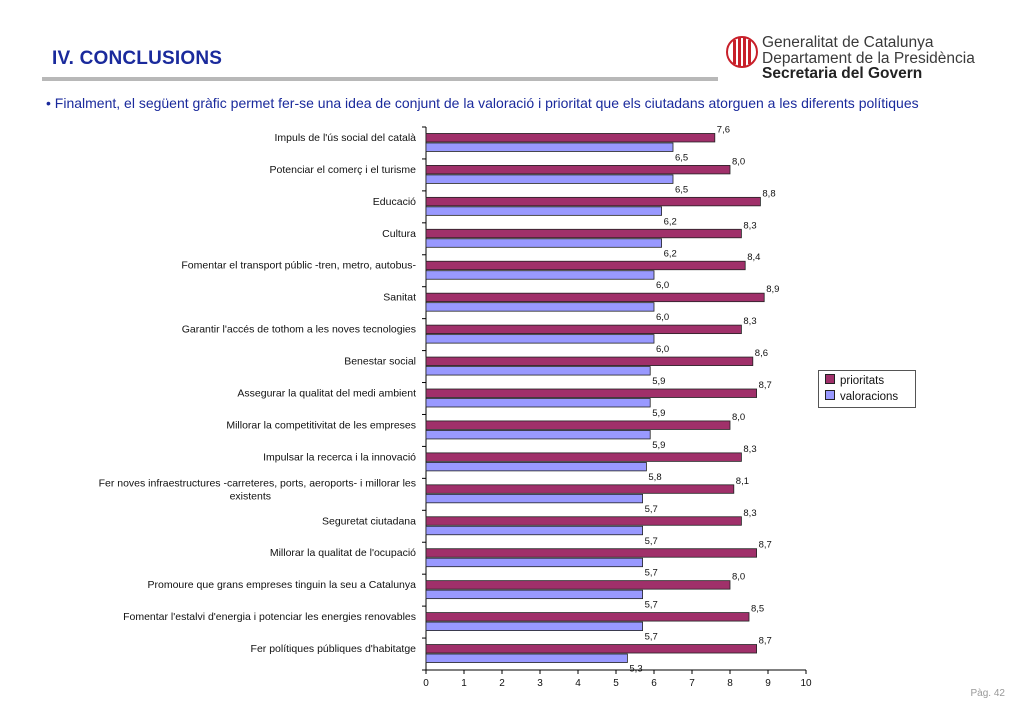  What do you see at coordinates (862, 381) in the screenshot?
I see `legend-label-prioritats: prioritats` at bounding box center [862, 381].